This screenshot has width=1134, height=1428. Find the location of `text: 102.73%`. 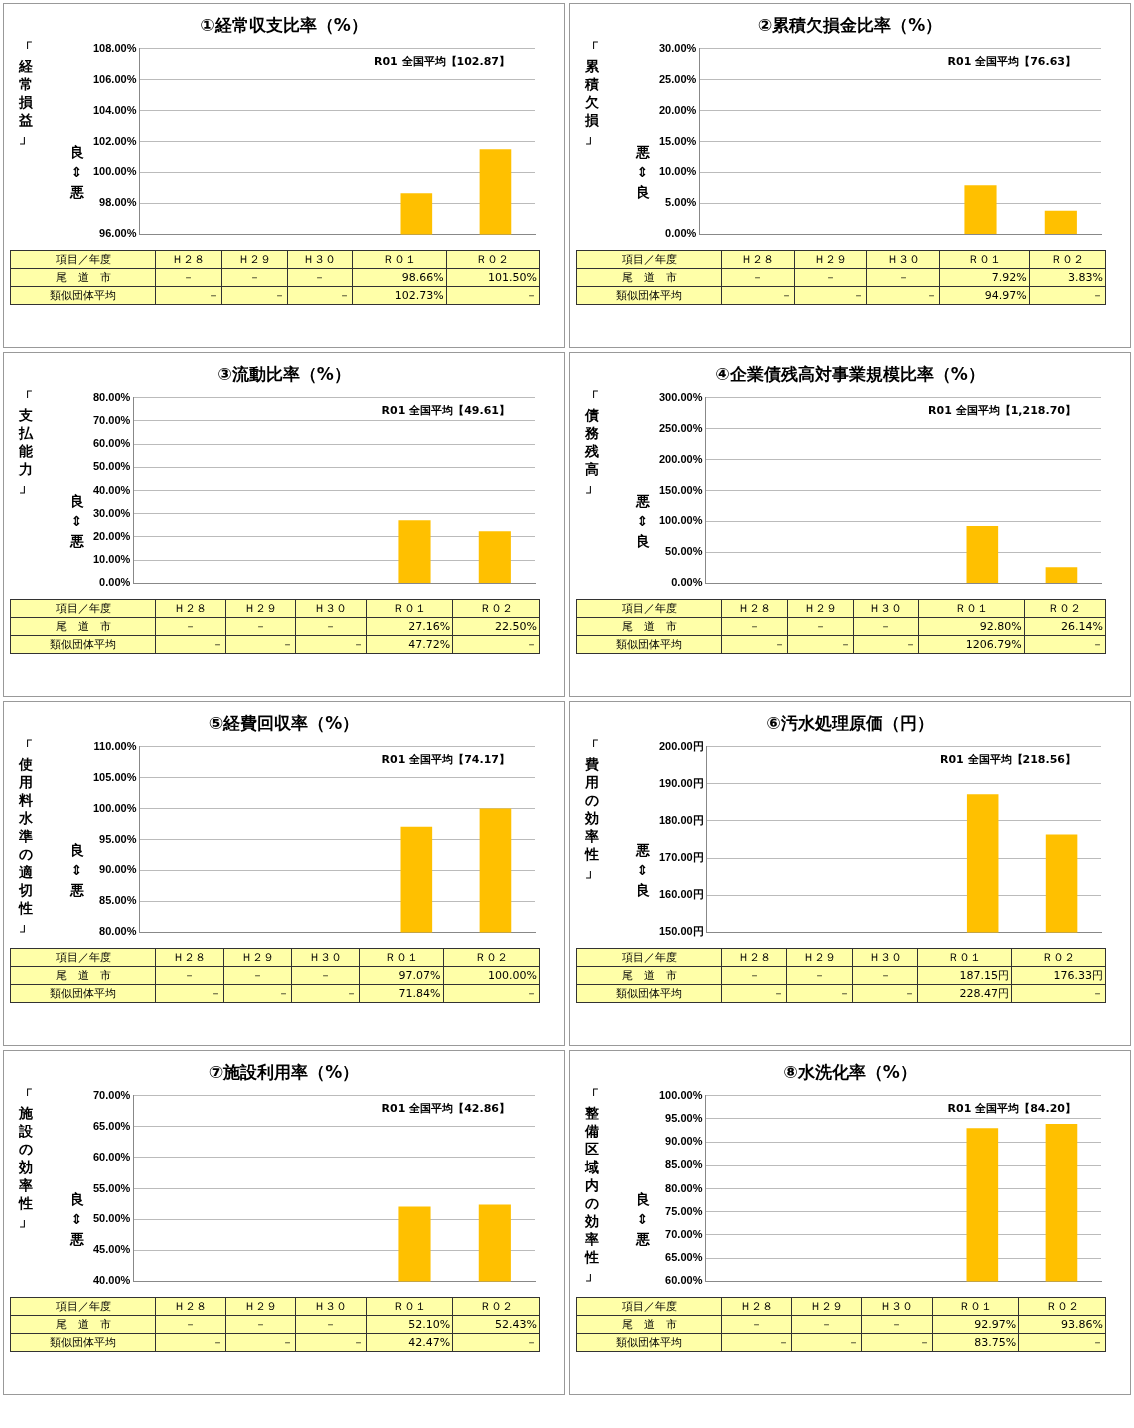

text: 102.73% is located at coordinates (419, 295).